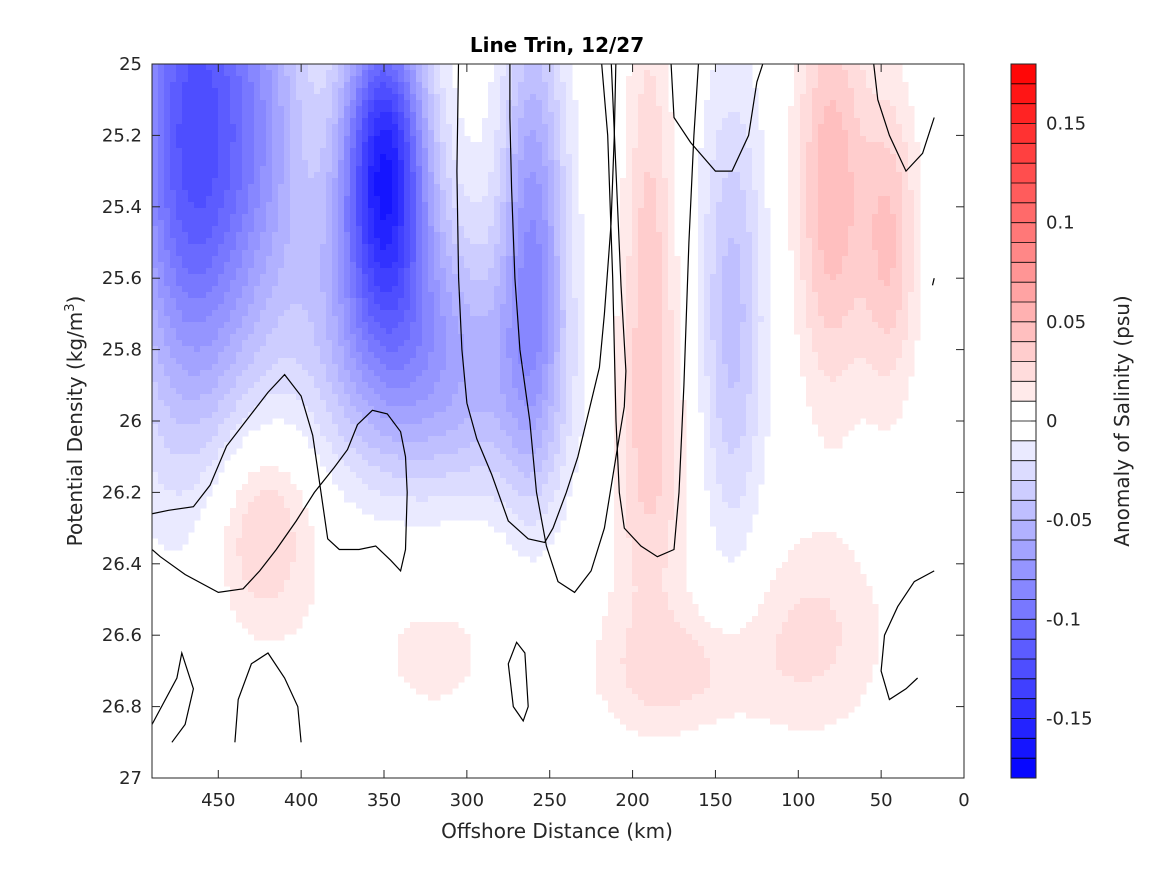  Describe the element at coordinates (1062, 422) in the screenshot. I see `colorbar-ticks: 0.15 0.1 0.05 0 -0.05 -0.1 -0.15` at that location.